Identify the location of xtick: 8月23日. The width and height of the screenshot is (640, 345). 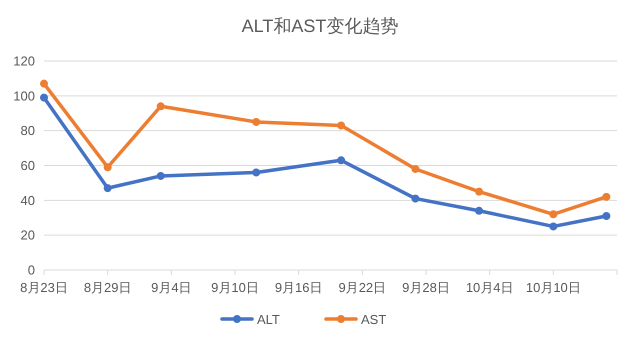
(44, 287).